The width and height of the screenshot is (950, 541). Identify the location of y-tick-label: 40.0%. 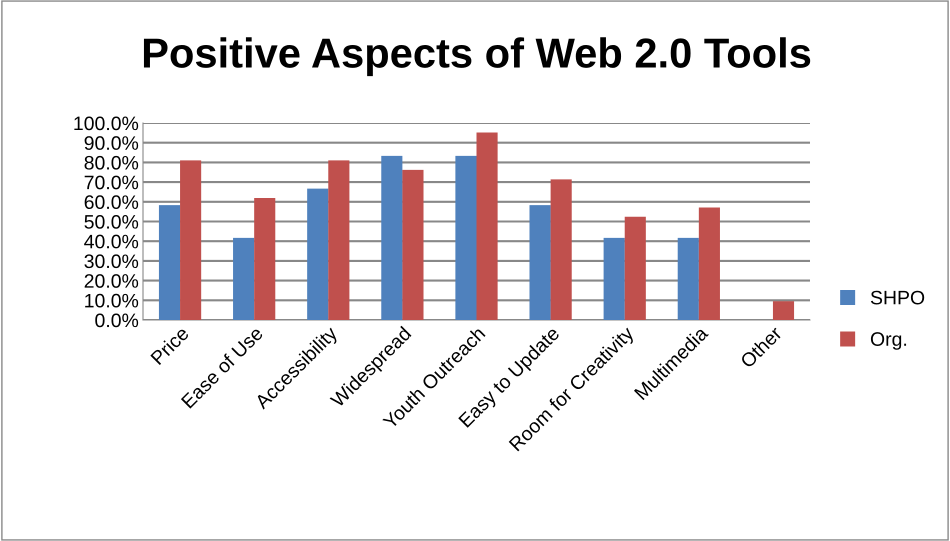
(111, 241).